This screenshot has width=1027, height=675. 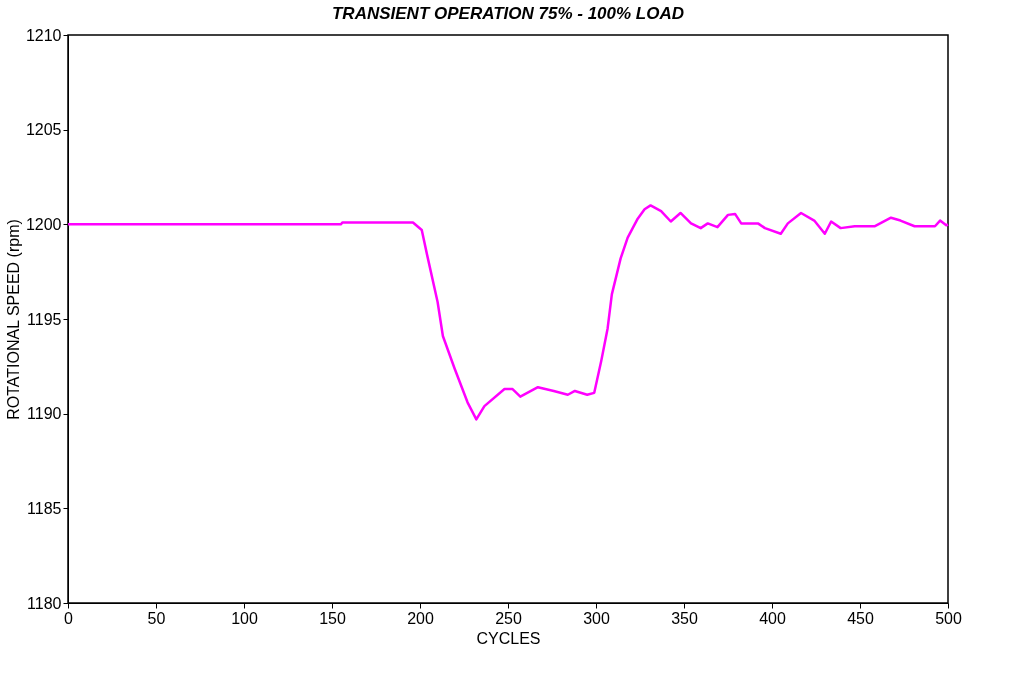 What do you see at coordinates (860, 618) in the screenshot?
I see `x-tick-label: 450` at bounding box center [860, 618].